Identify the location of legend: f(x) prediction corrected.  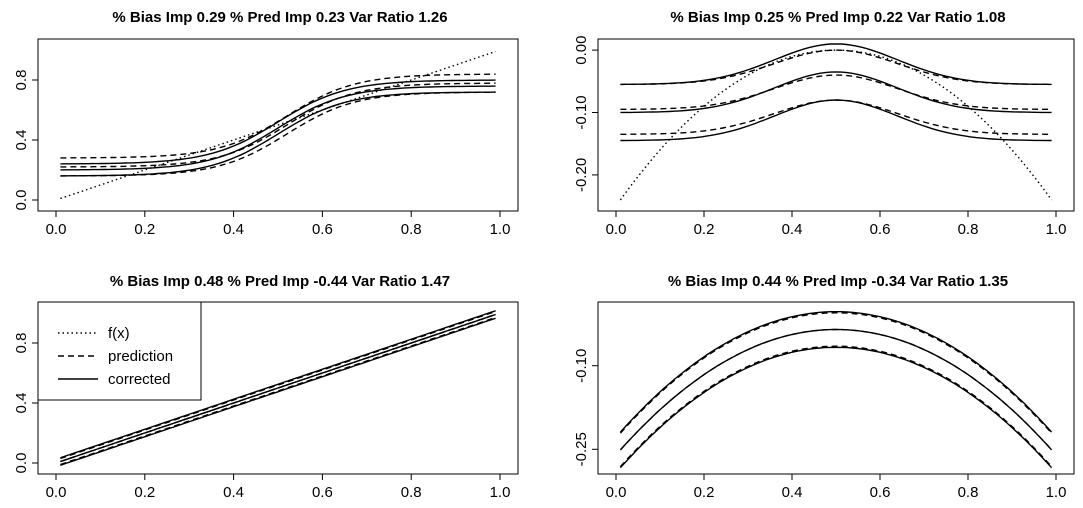
(119, 351).